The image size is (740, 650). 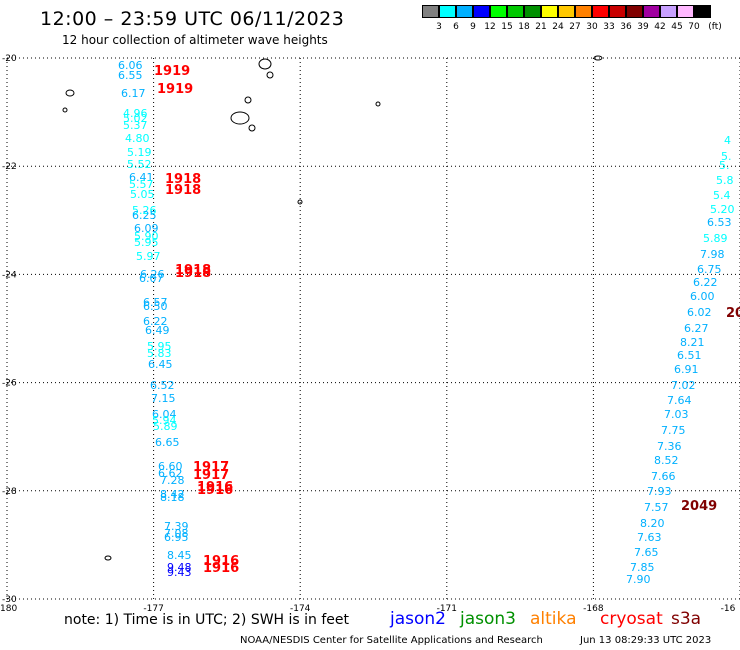 What do you see at coordinates (659, 491) in the screenshot?
I see `swh-label: 7.93` at bounding box center [659, 491].